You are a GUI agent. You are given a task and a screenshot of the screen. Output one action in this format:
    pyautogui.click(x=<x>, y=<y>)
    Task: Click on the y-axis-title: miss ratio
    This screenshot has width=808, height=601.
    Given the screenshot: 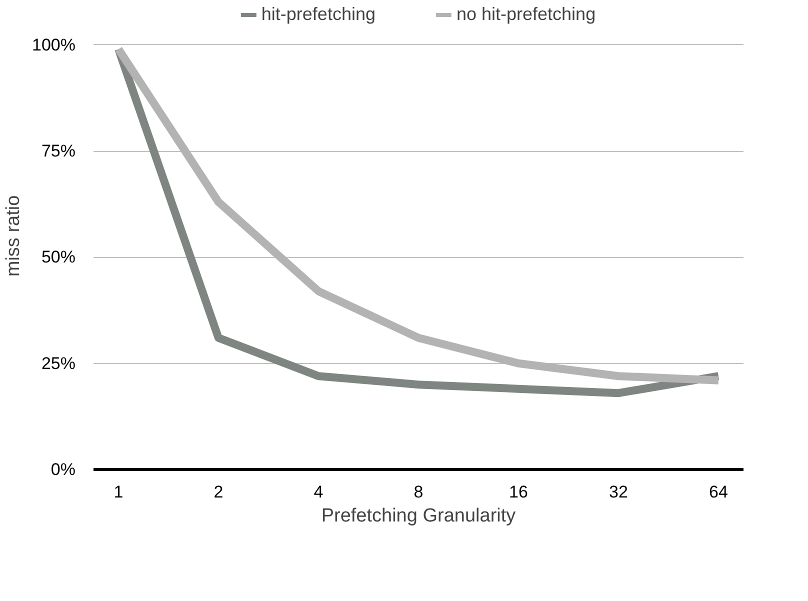 What is the action you would take?
    pyautogui.click(x=13, y=236)
    